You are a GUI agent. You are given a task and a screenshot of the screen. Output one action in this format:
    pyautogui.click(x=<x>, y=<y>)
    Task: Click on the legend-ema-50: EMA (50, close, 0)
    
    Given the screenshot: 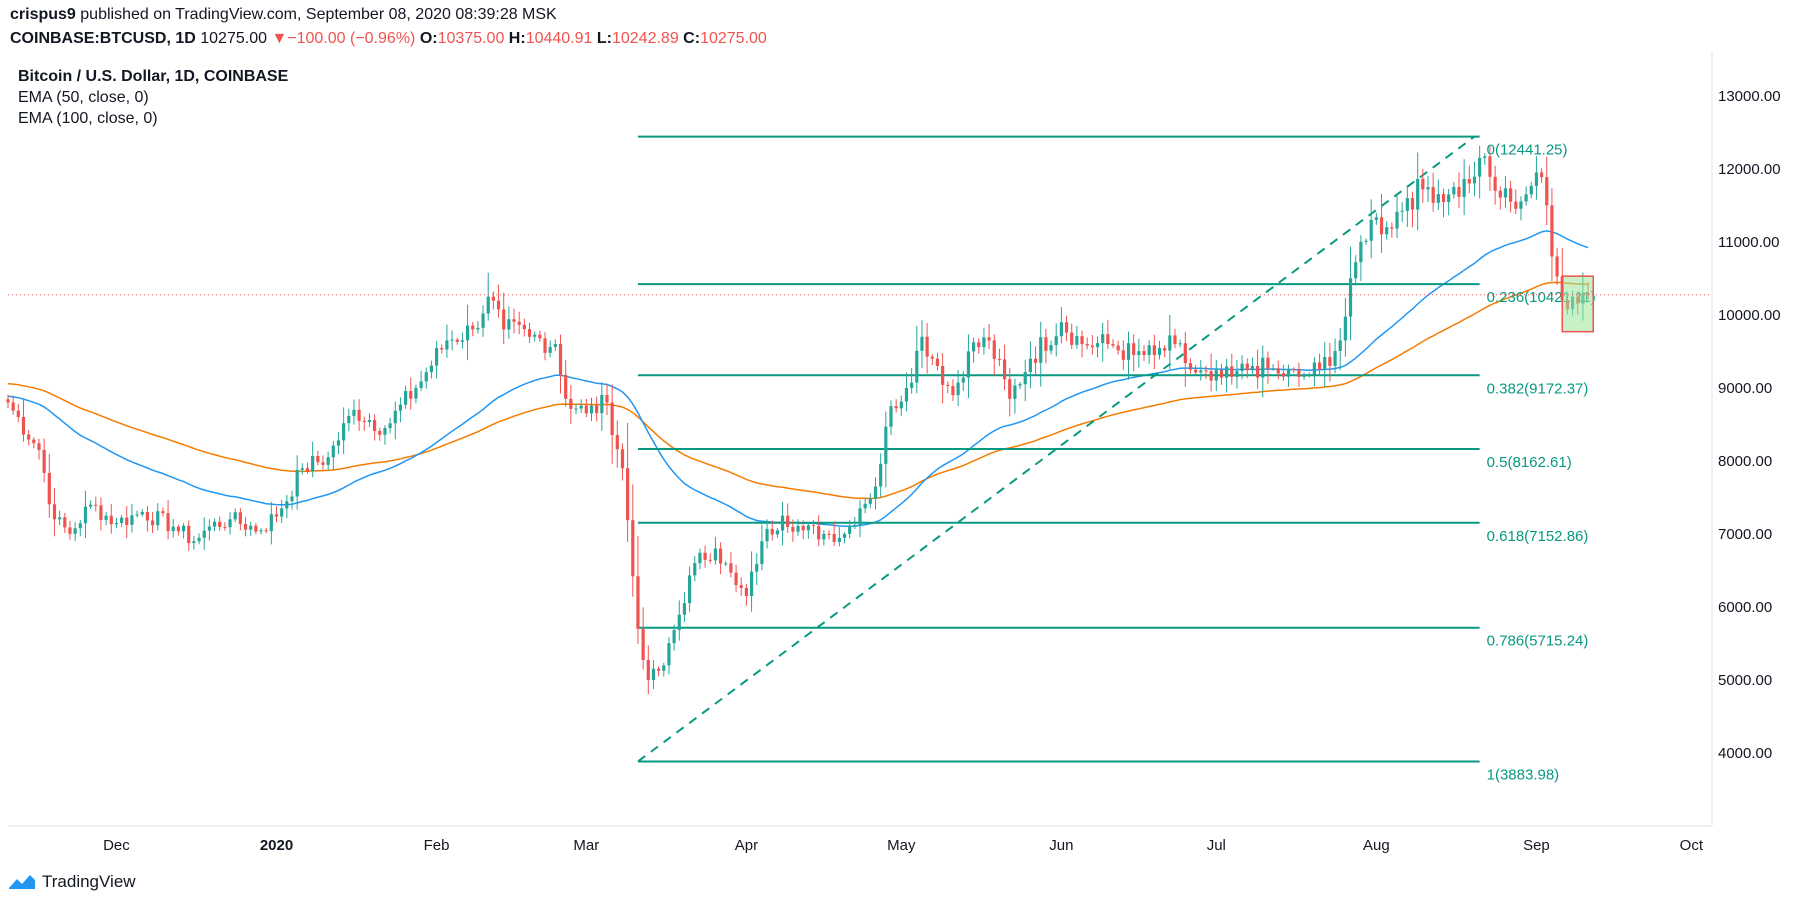 What is the action you would take?
    pyautogui.click(x=83, y=97)
    